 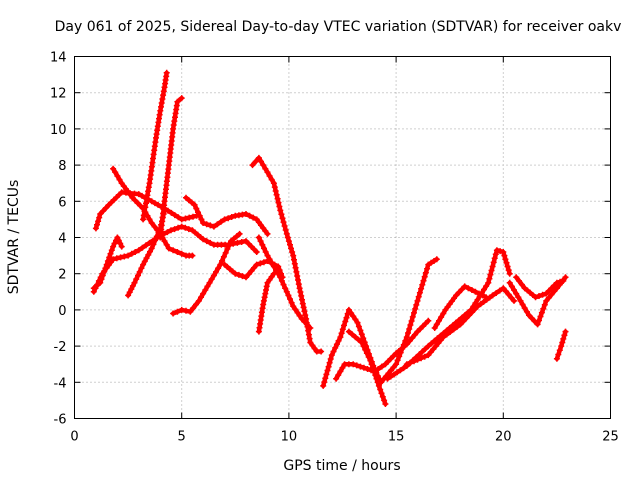 I want to click on x-tick-label: 5, so click(x=182, y=437).